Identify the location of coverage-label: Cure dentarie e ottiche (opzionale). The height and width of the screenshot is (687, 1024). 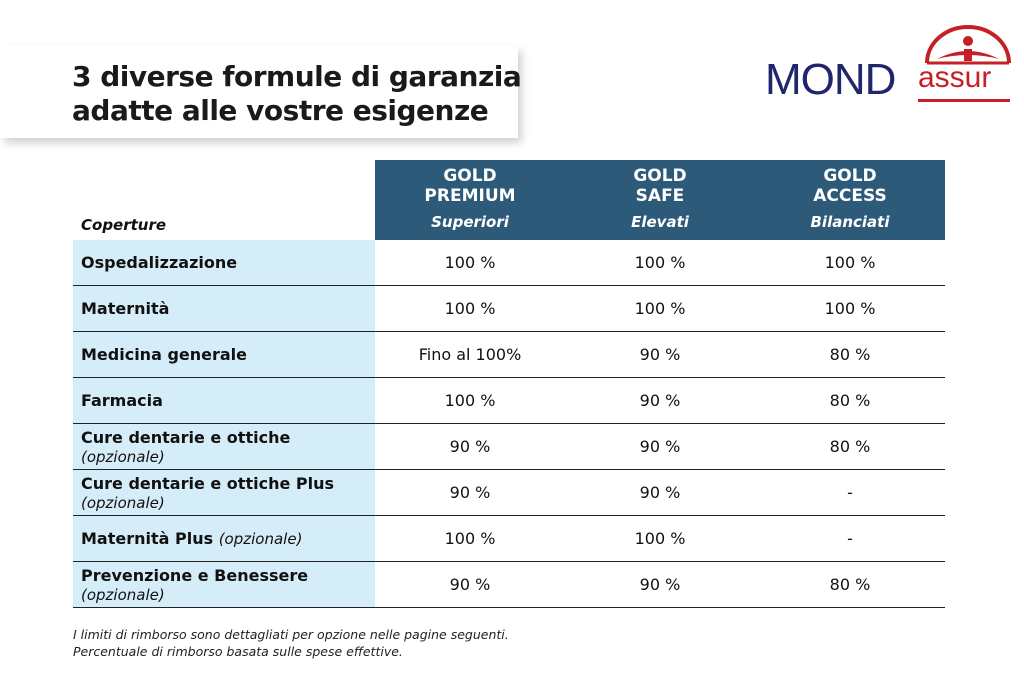
(224, 446).